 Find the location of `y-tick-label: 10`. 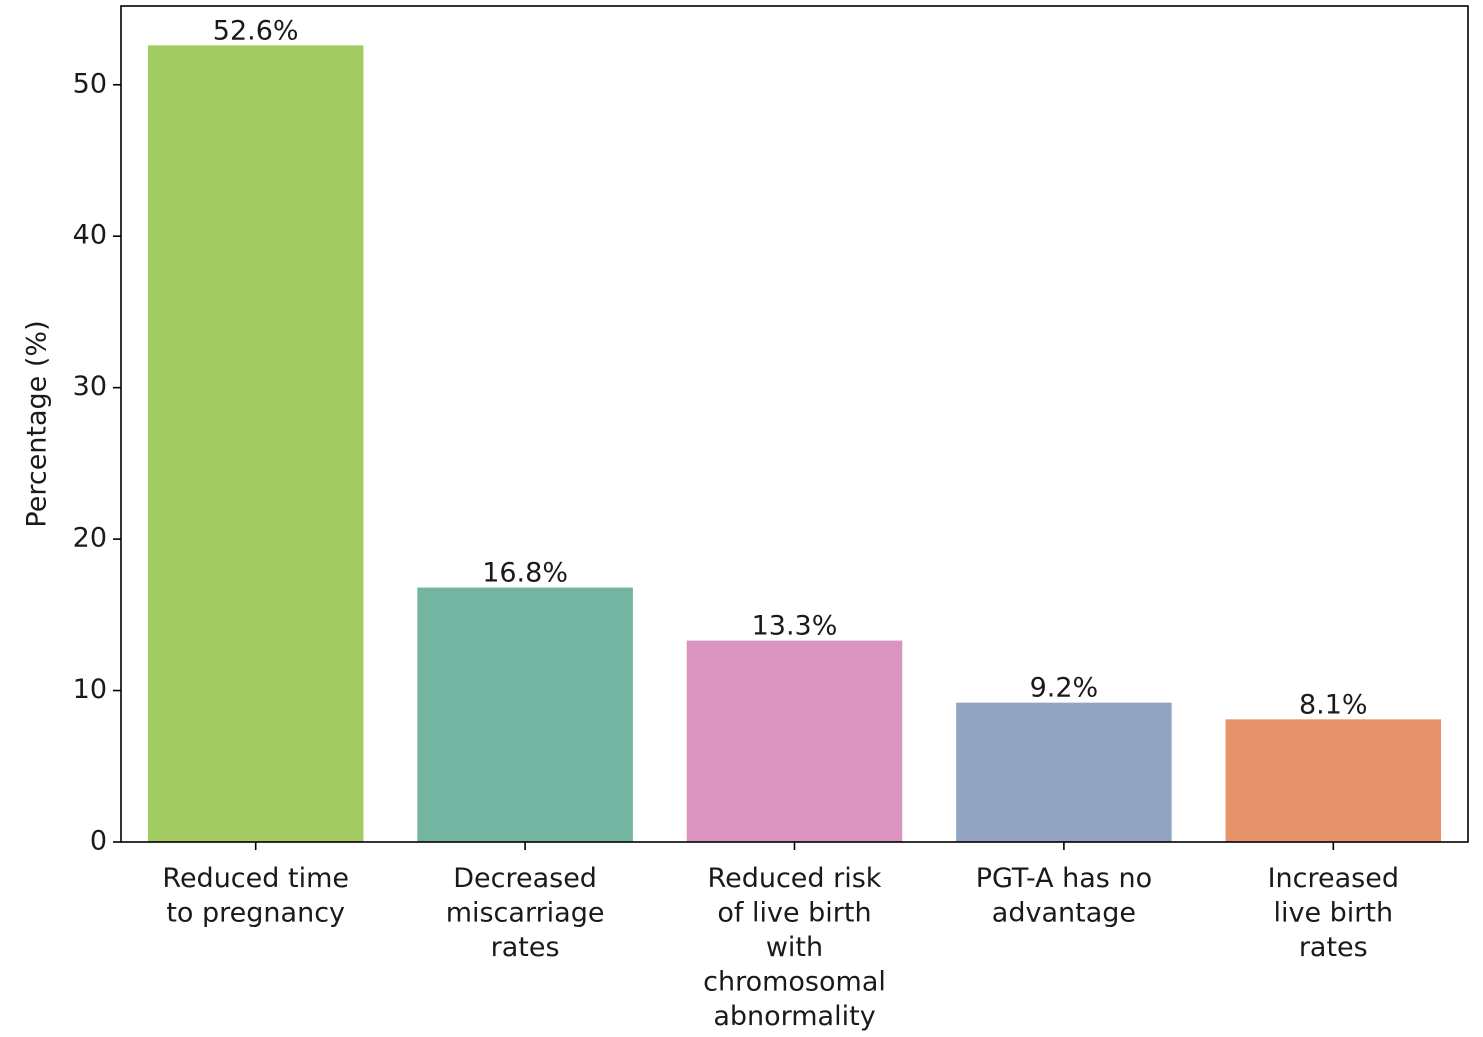

y-tick-label: 10 is located at coordinates (90, 689).